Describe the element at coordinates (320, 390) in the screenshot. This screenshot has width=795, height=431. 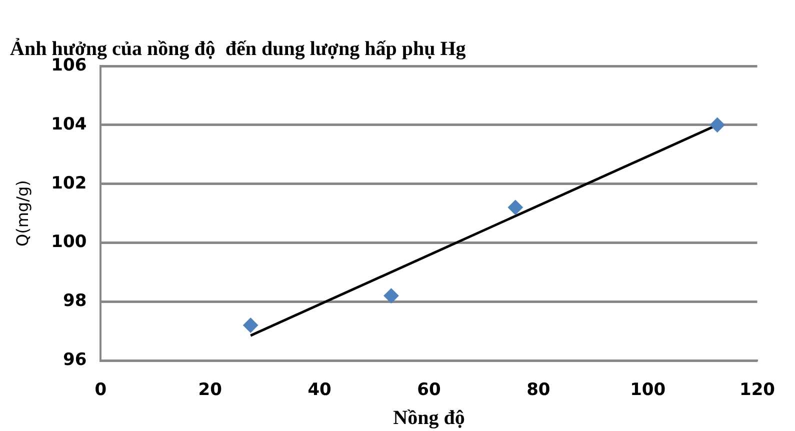
I see `x-tick-label: 40` at that location.